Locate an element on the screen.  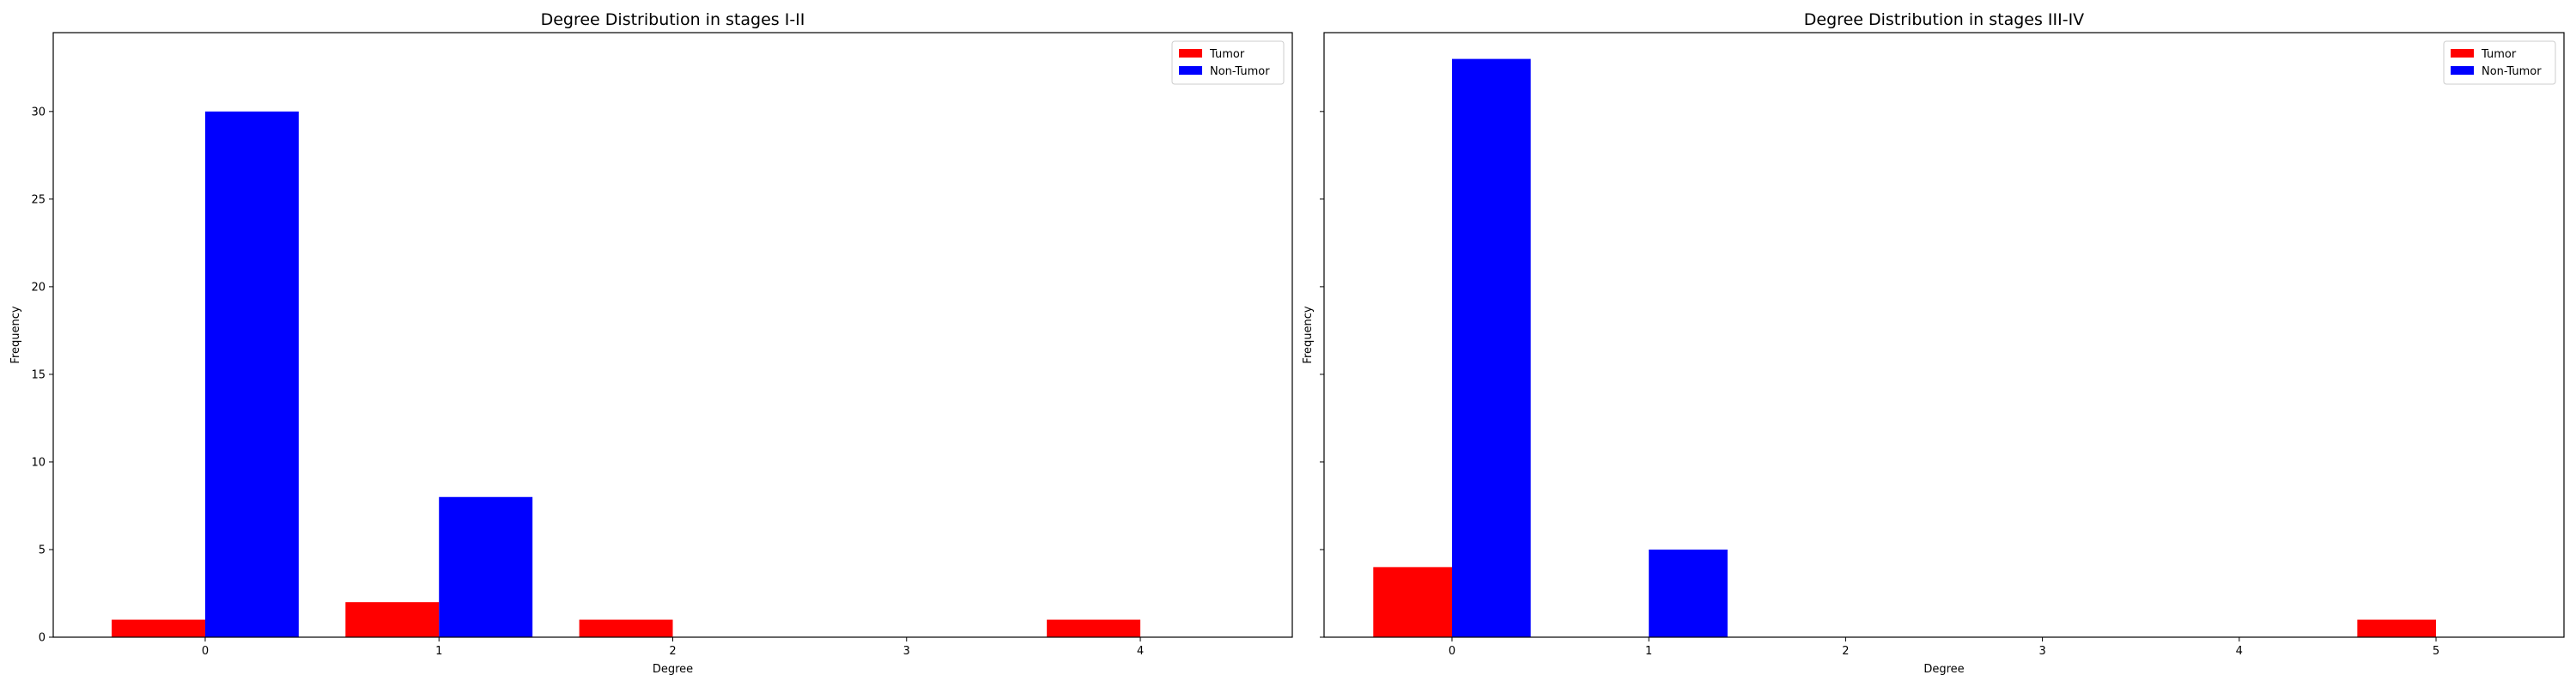
x-tick-label: 5 is located at coordinates (2436, 651).